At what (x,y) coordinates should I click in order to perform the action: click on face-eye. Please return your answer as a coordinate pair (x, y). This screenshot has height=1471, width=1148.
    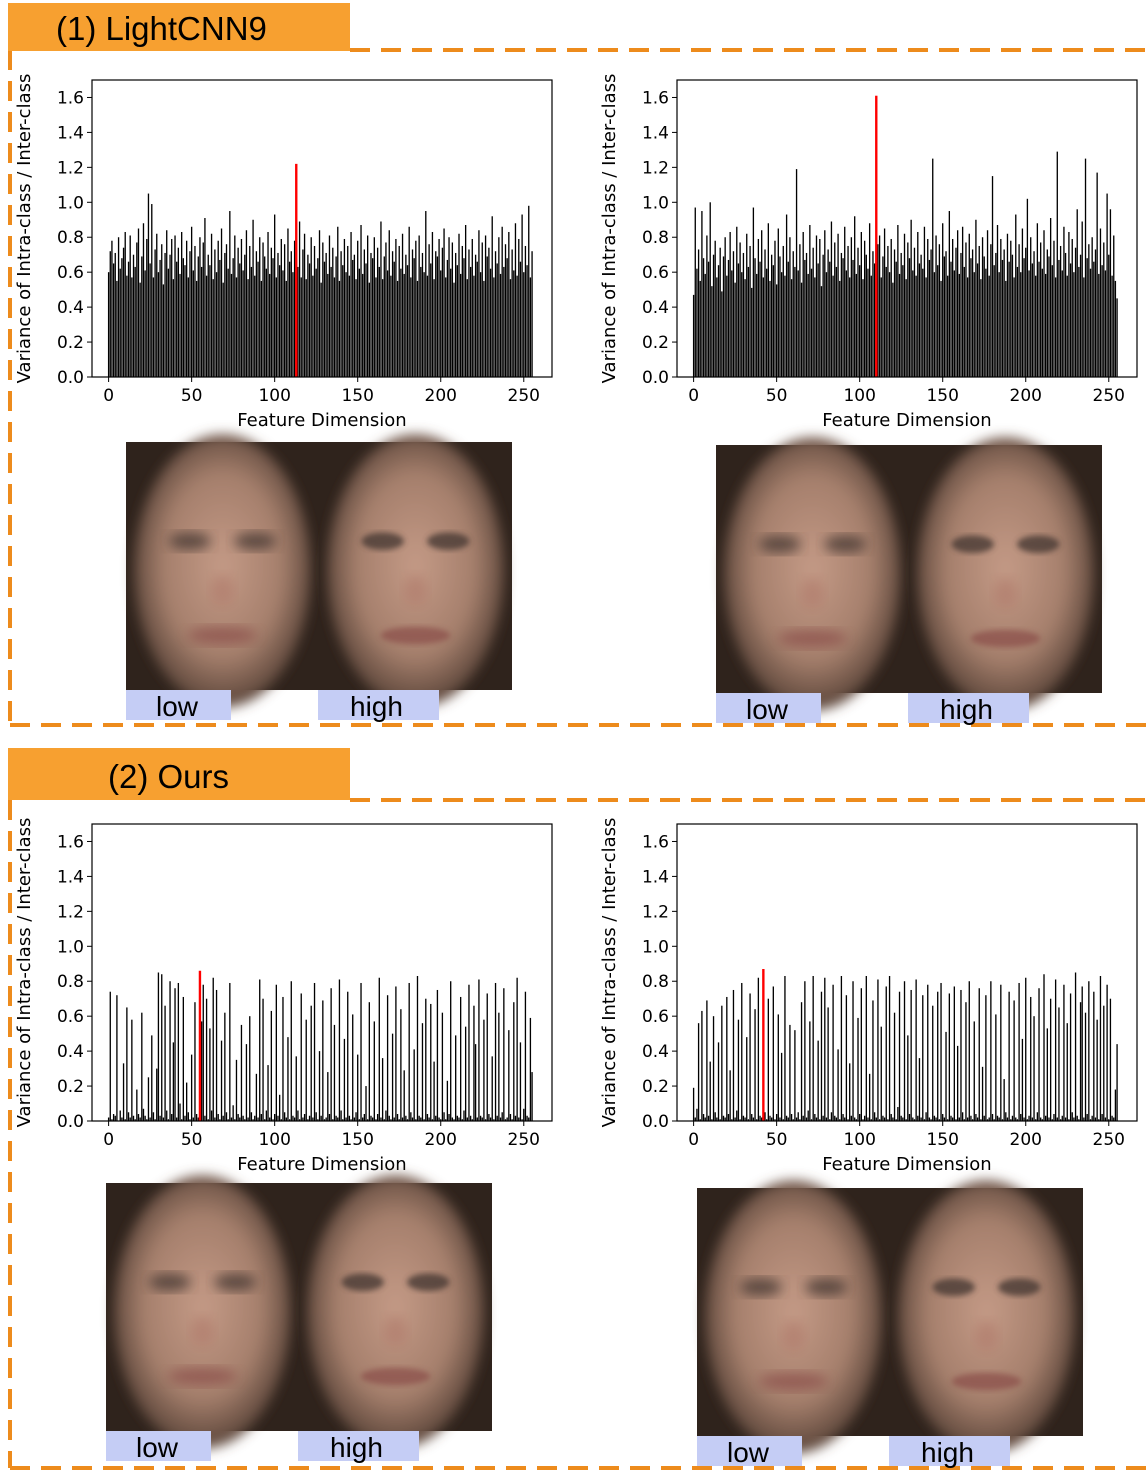
    Looking at the image, I should click on (362, 1282).